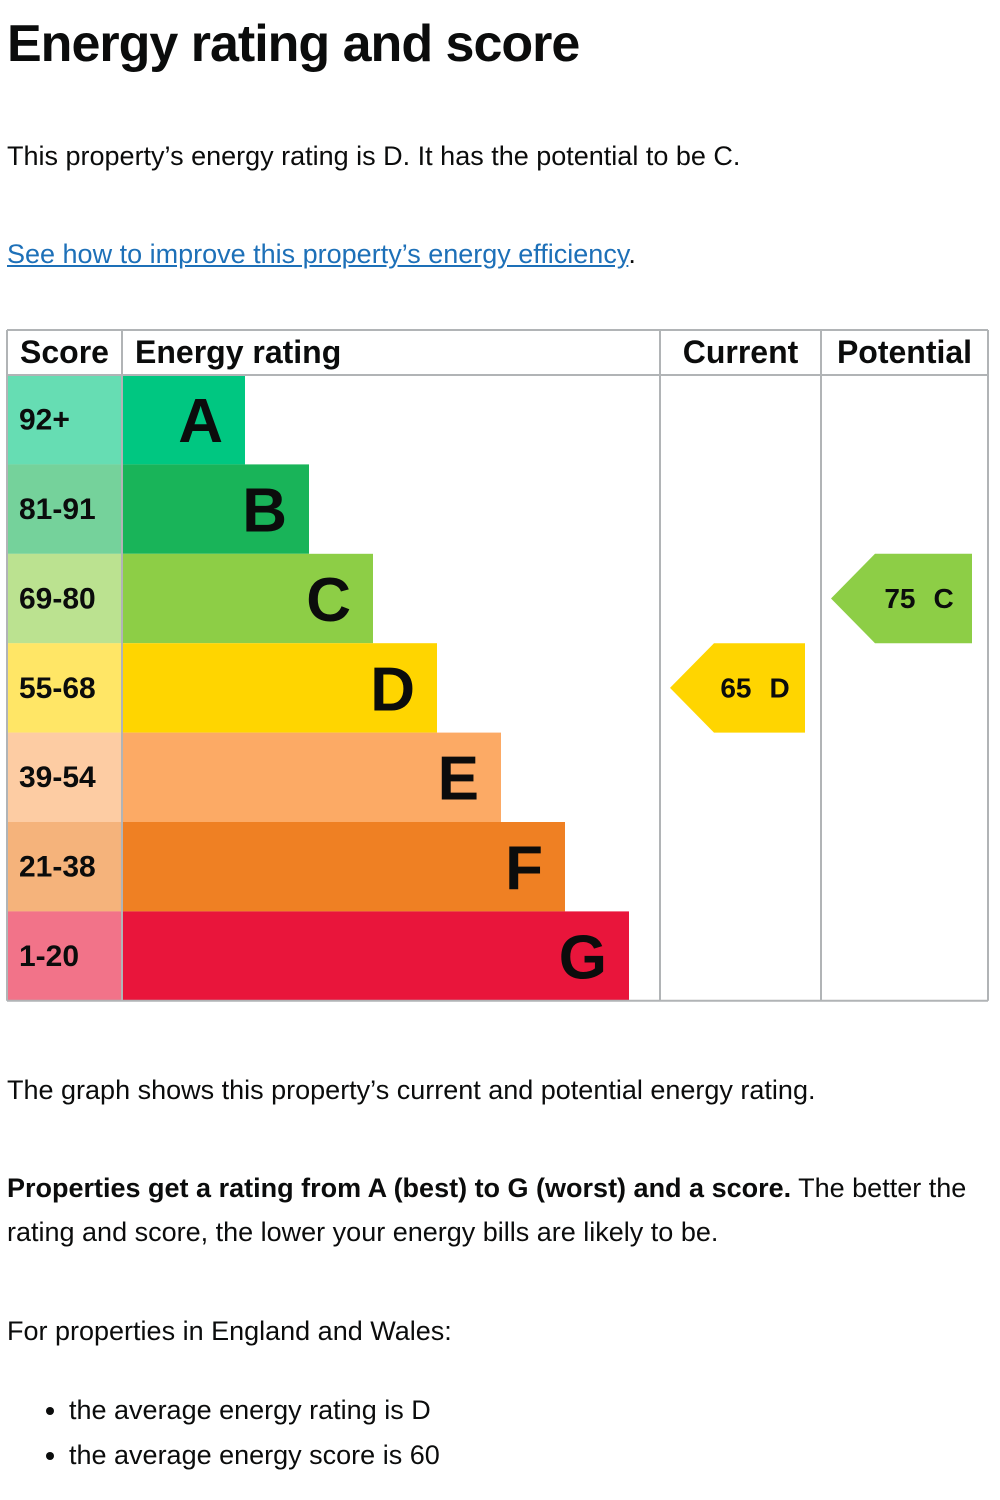  What do you see at coordinates (254, 1410) in the screenshot?
I see `average-item: the average energy rating is D` at bounding box center [254, 1410].